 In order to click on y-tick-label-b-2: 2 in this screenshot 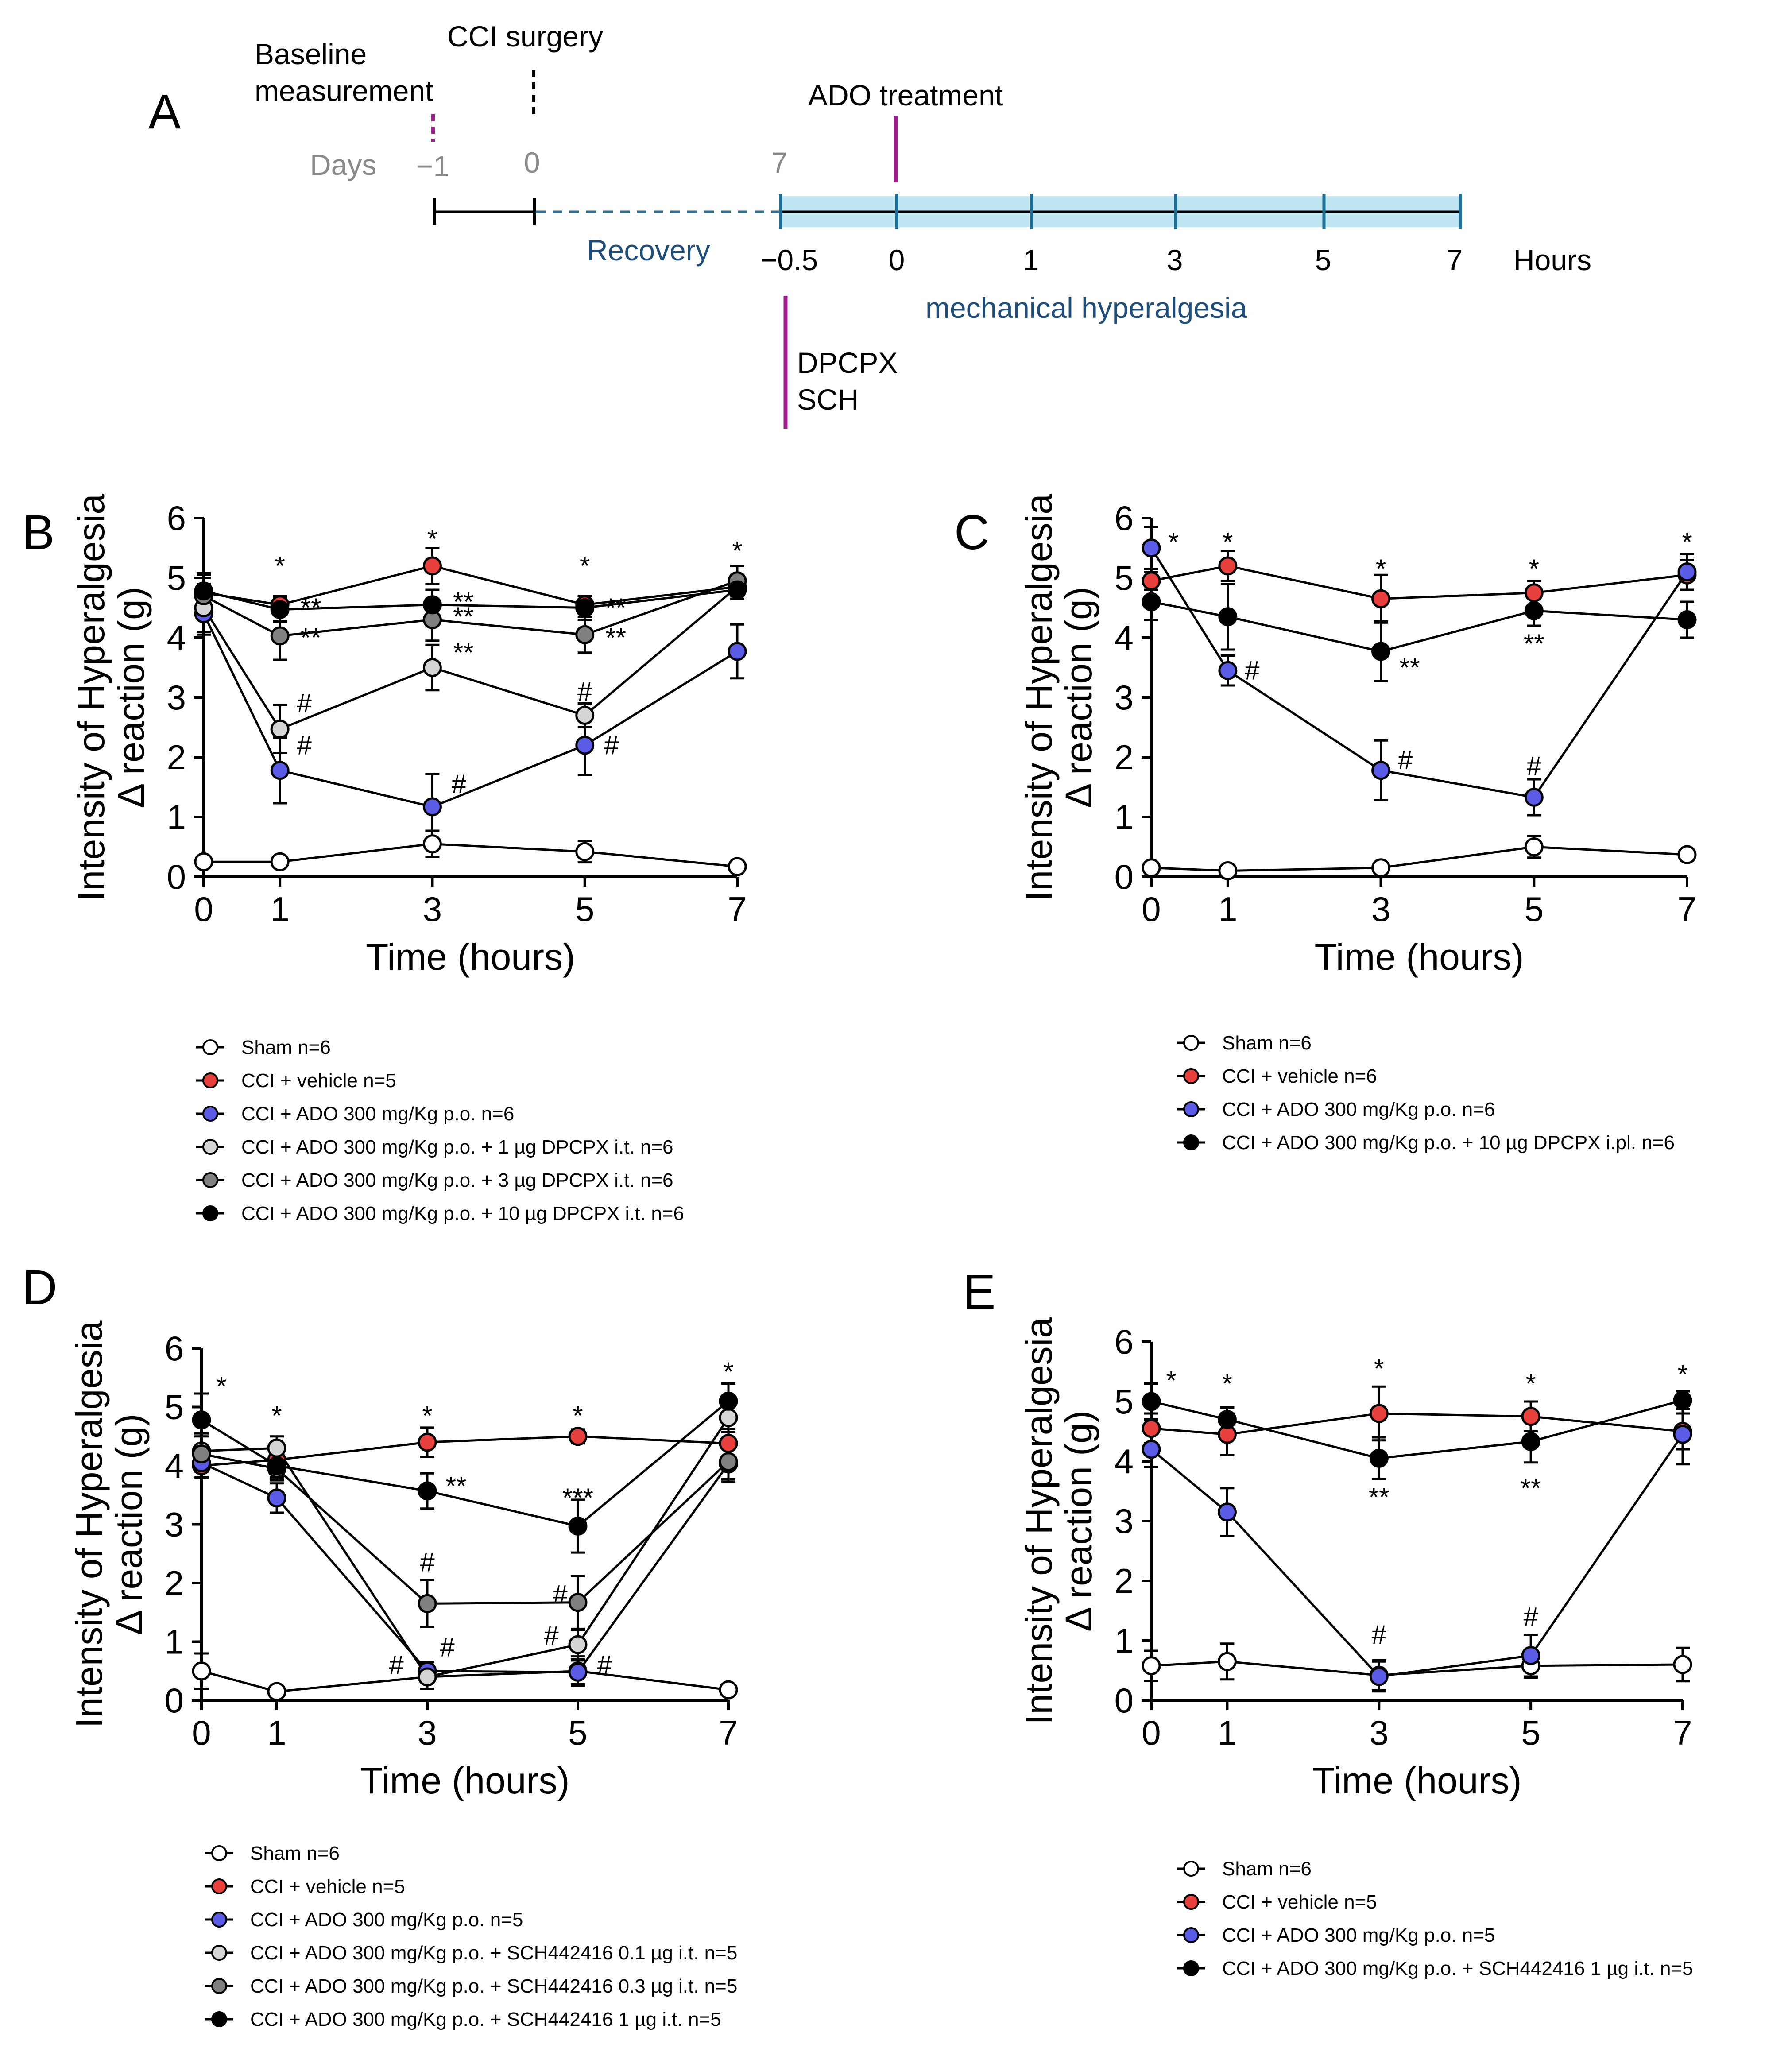, I will do `click(176, 757)`.